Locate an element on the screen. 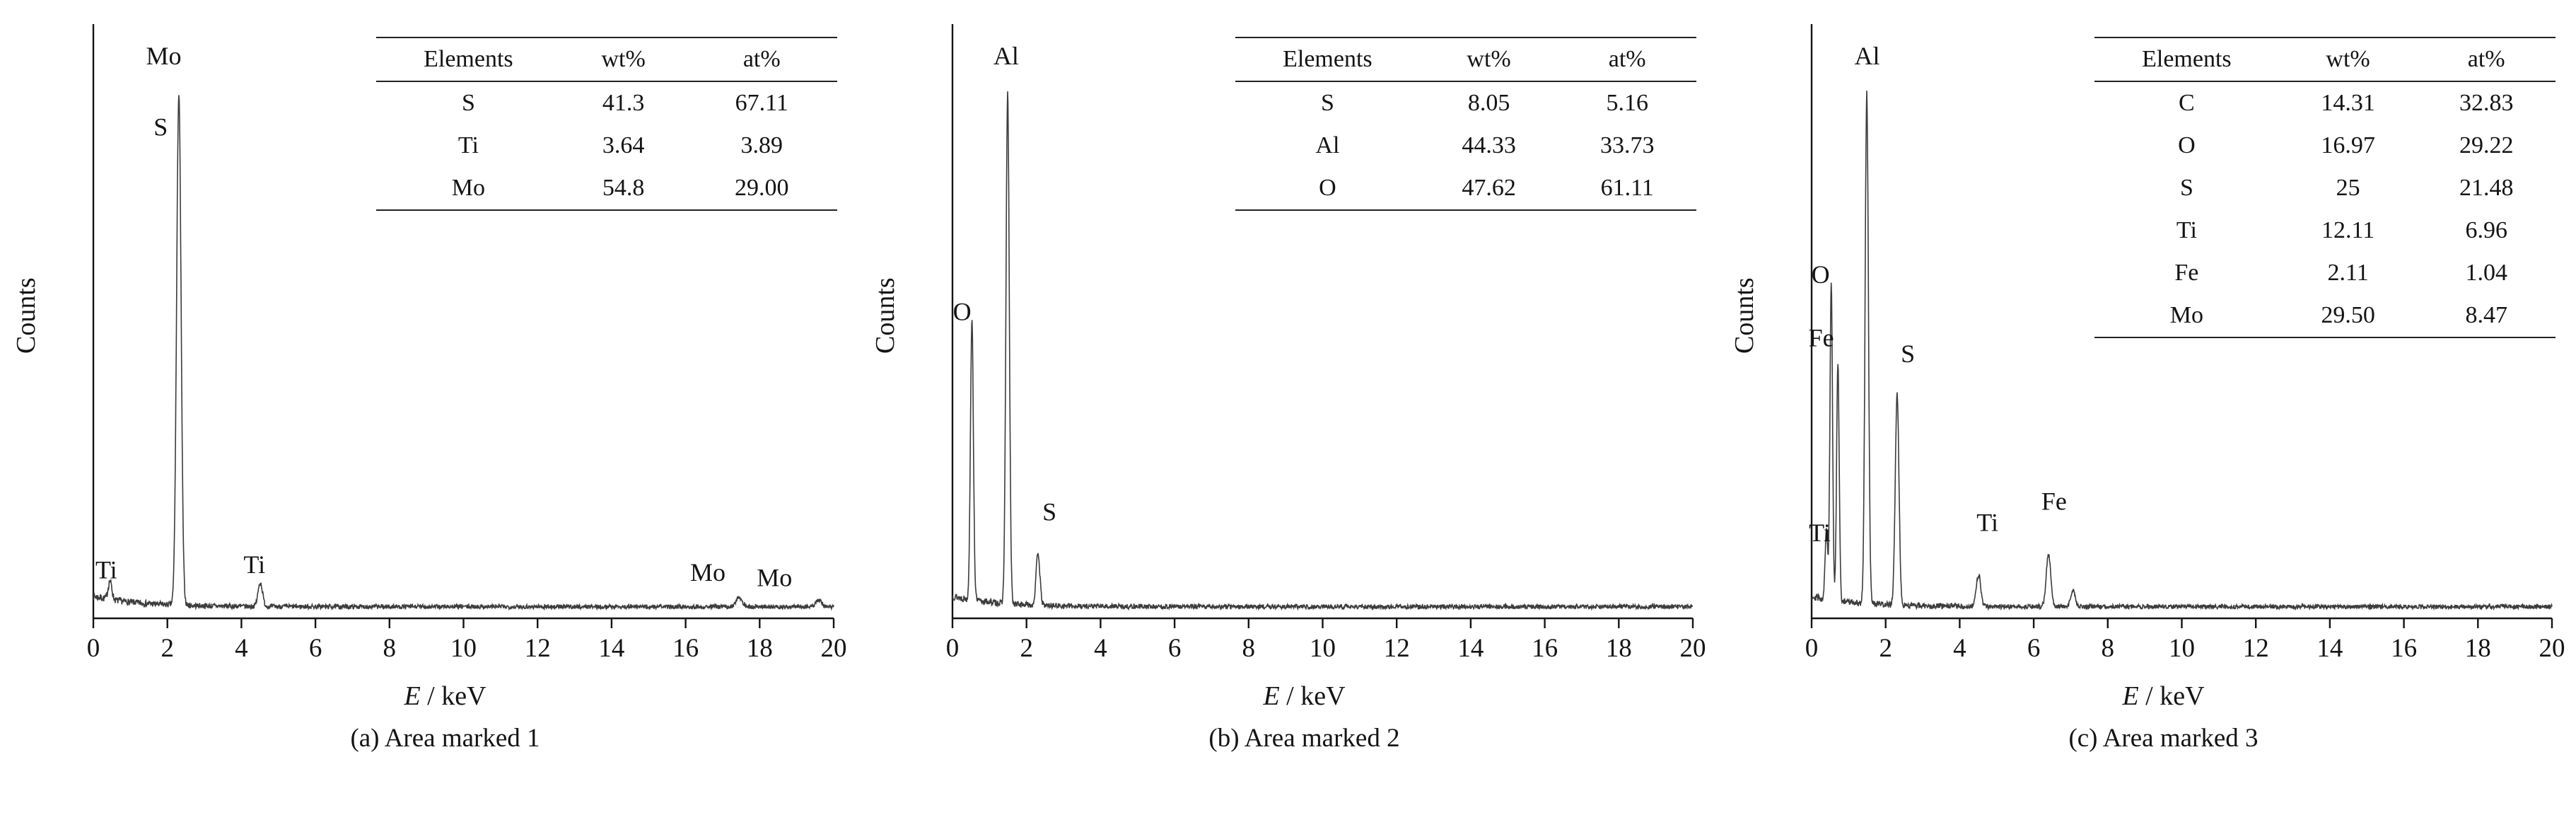 The height and width of the screenshot is (815, 2576). wt-percent-cell: 16.97 is located at coordinates (2348, 145).